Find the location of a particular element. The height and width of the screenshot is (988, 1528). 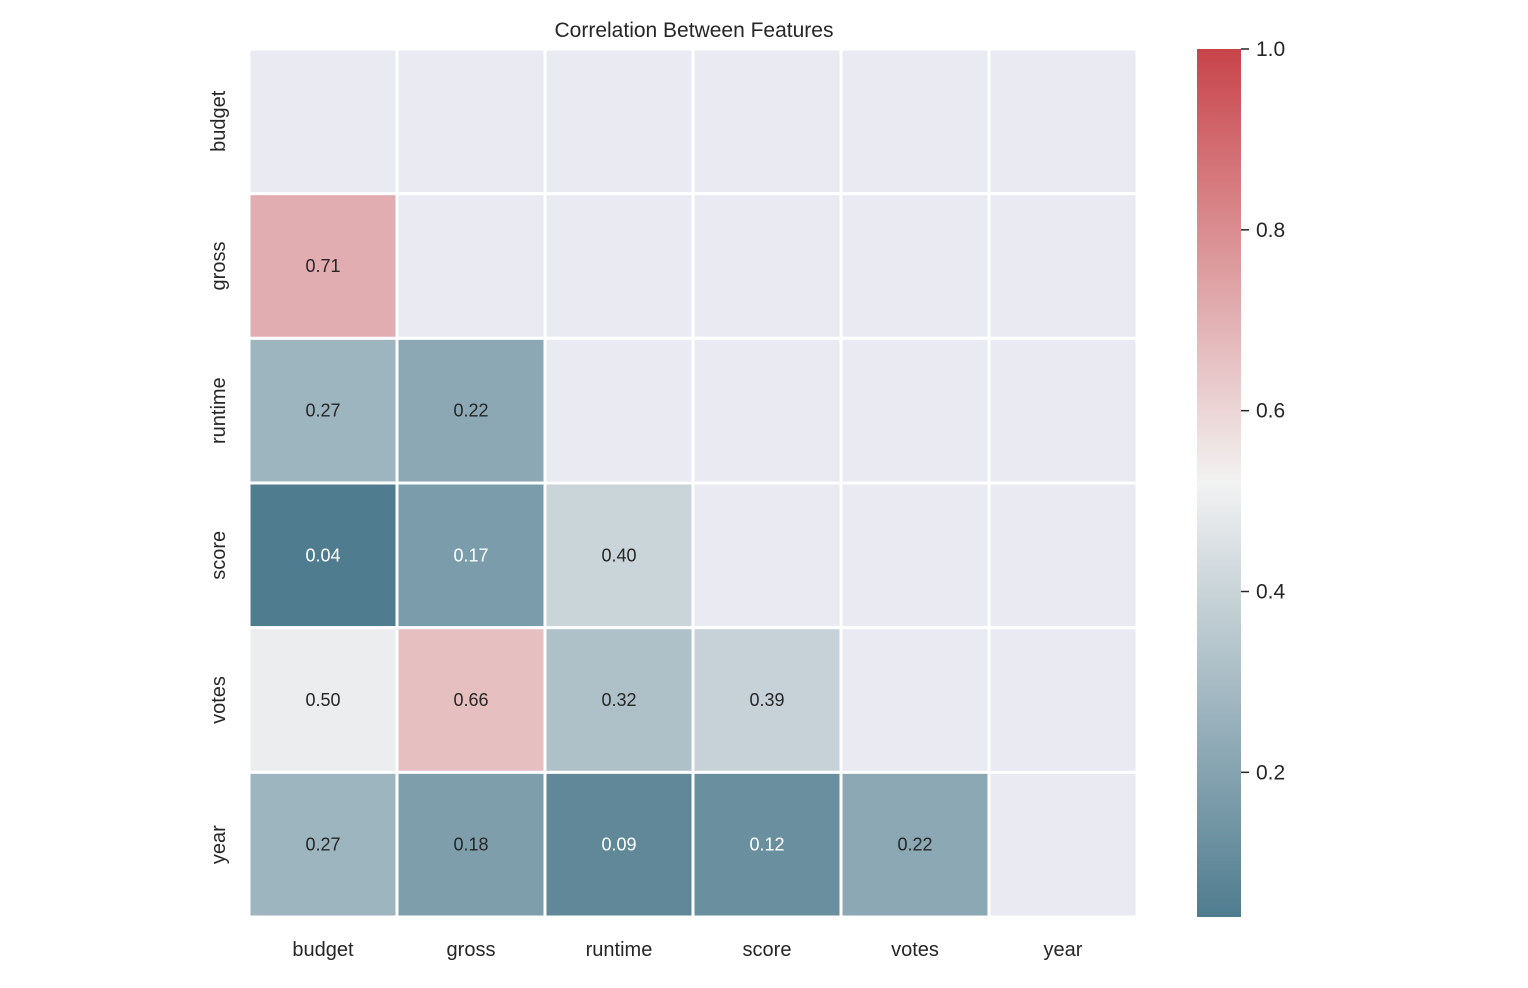

heatmap-cell-masked-votes-year is located at coordinates (1063, 700).